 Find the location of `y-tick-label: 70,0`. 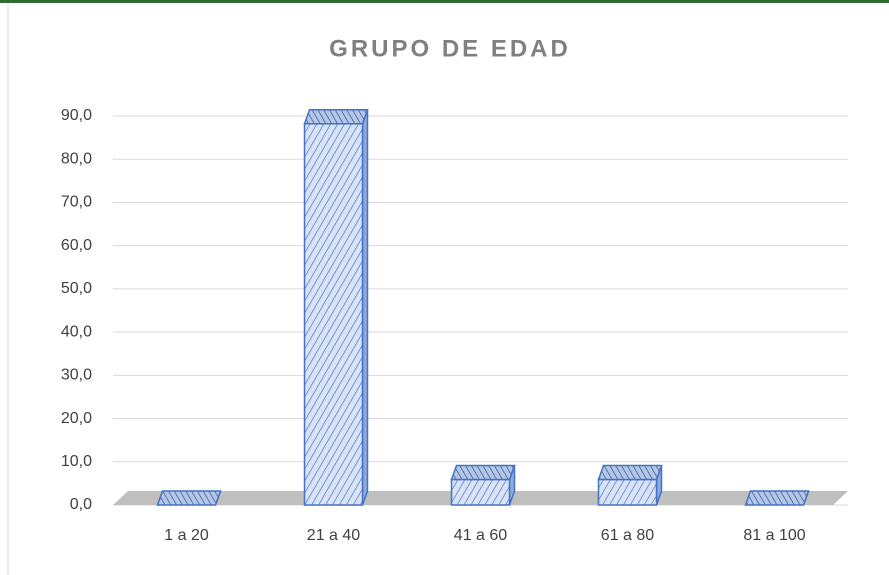

y-tick-label: 70,0 is located at coordinates (76, 202).